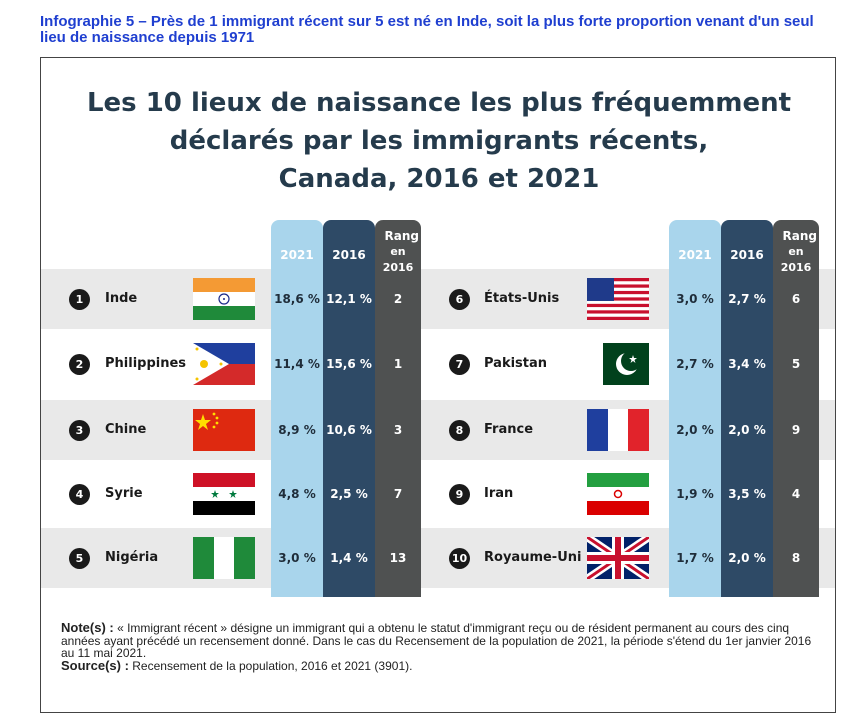  What do you see at coordinates (349, 430) in the screenshot?
I see `value-2016: 10,6 %` at bounding box center [349, 430].